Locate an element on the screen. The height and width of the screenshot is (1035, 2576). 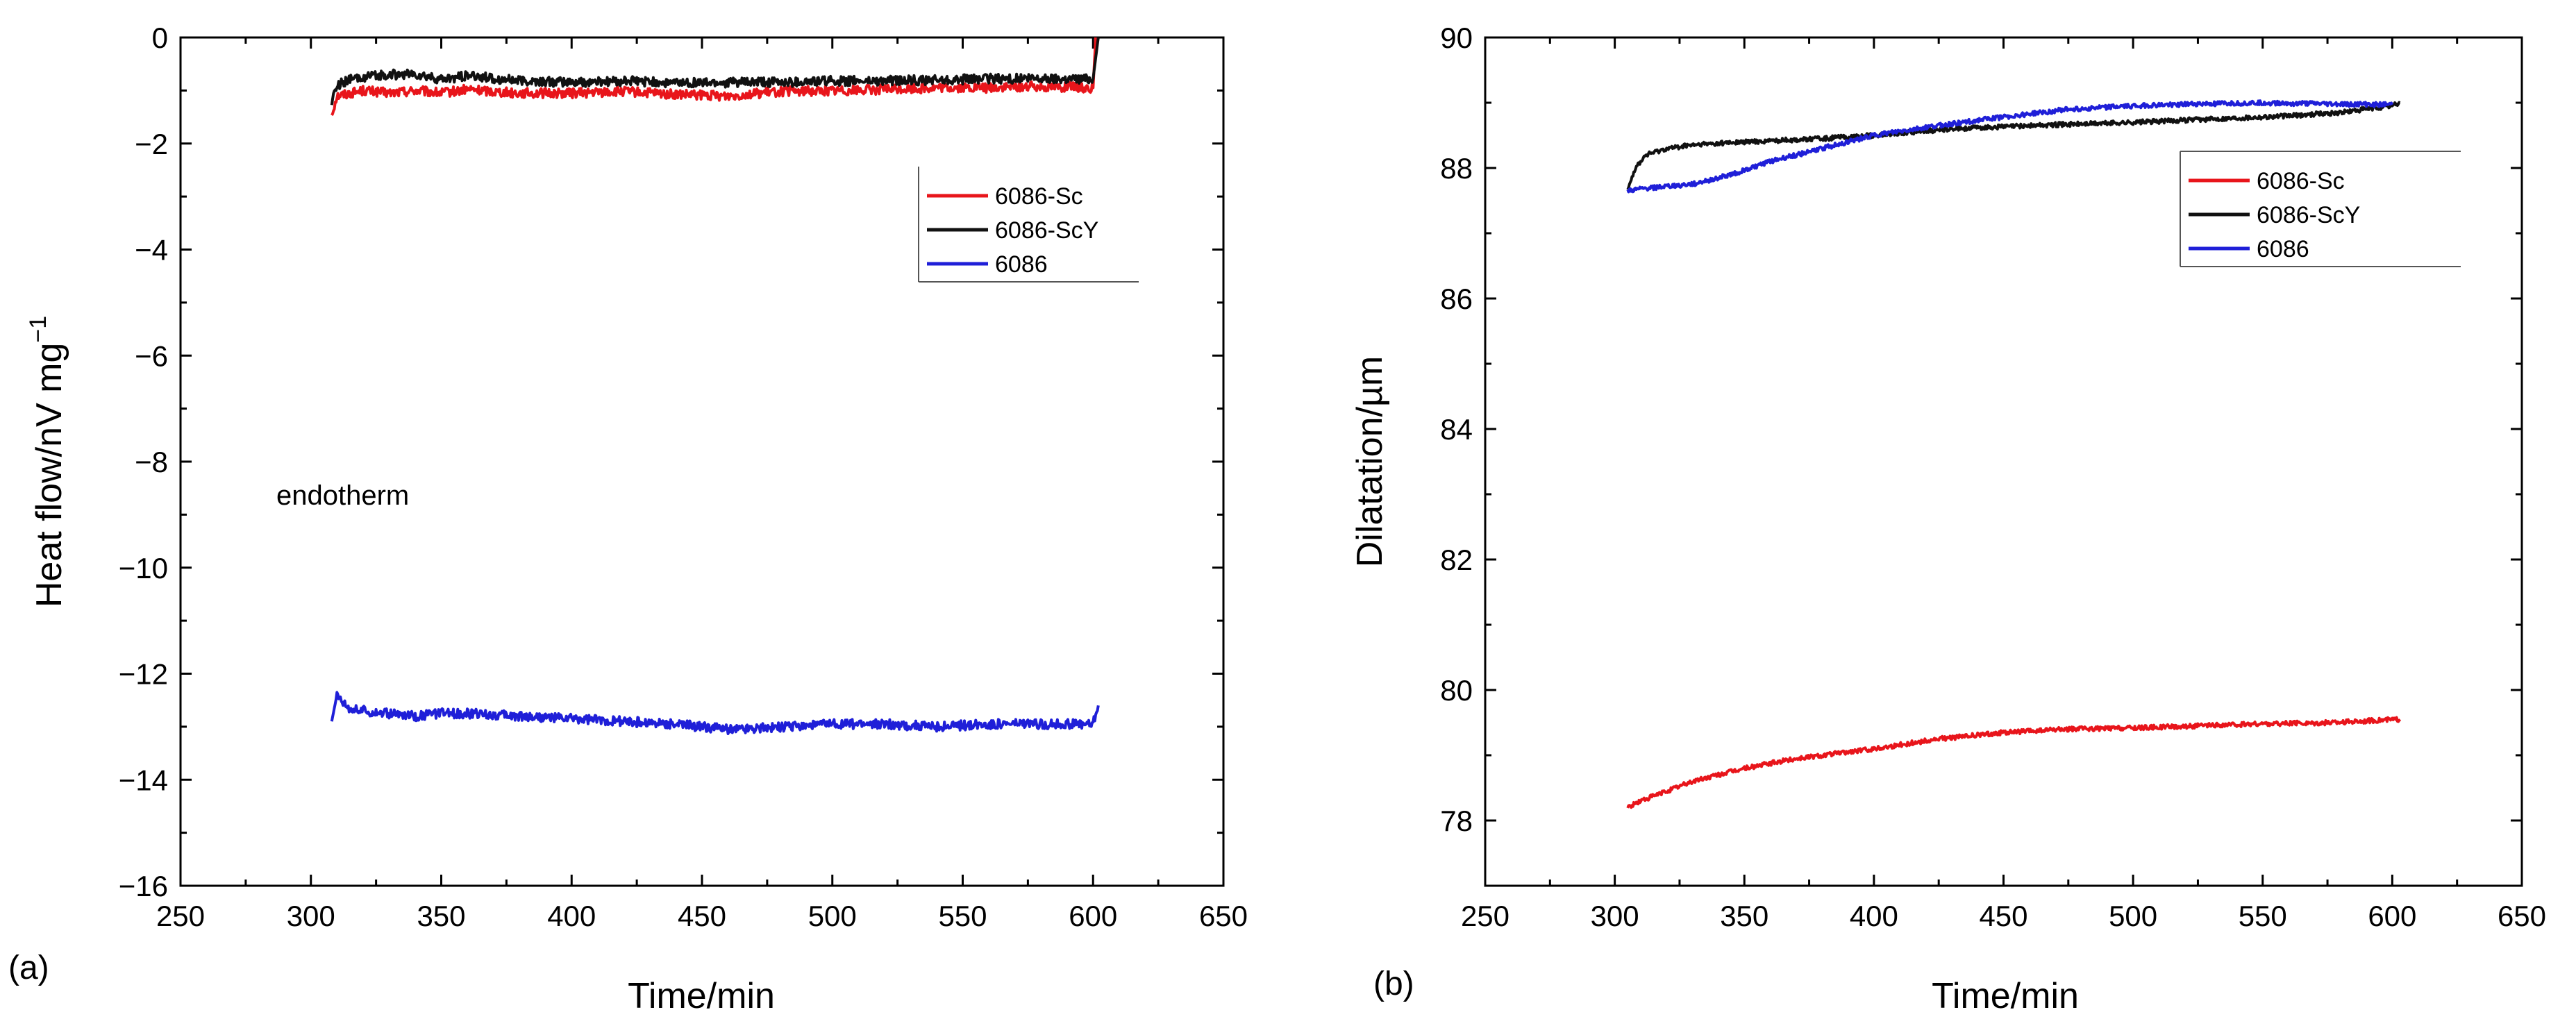
x-tick-label-b: 300 is located at coordinates (1615, 916).